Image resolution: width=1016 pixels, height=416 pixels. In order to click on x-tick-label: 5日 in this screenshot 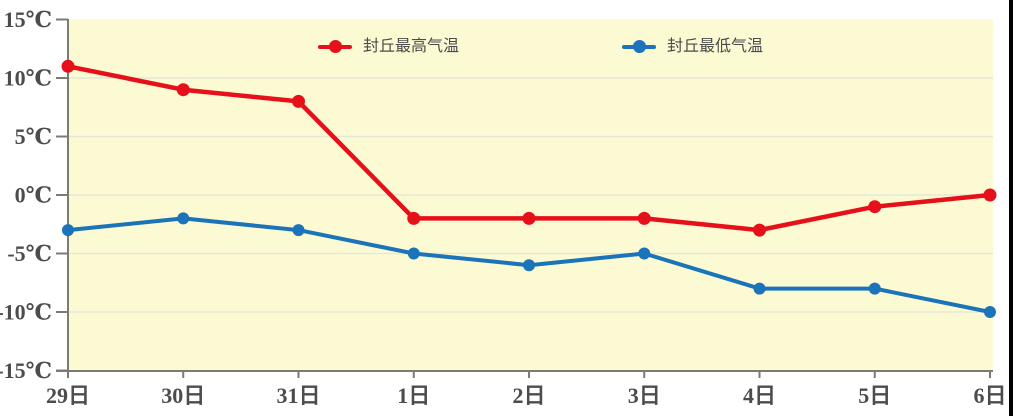, I will do `click(874, 395)`.